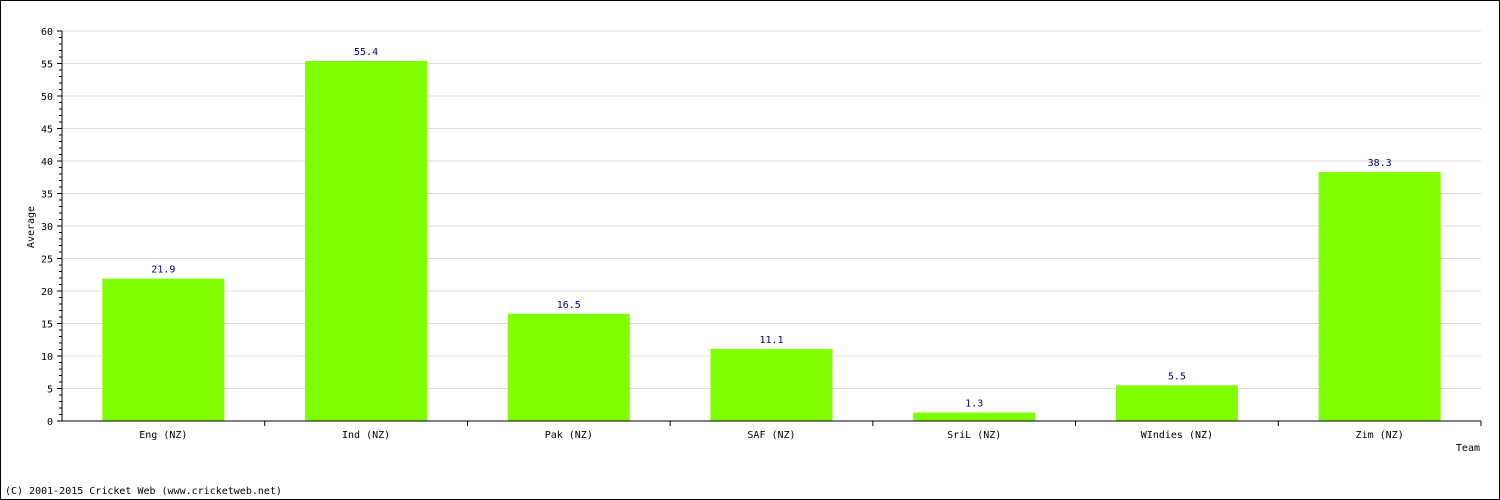 The height and width of the screenshot is (500, 1500). Describe the element at coordinates (163, 435) in the screenshot. I see `x-tick-label-0: Eng (NZ)` at that location.